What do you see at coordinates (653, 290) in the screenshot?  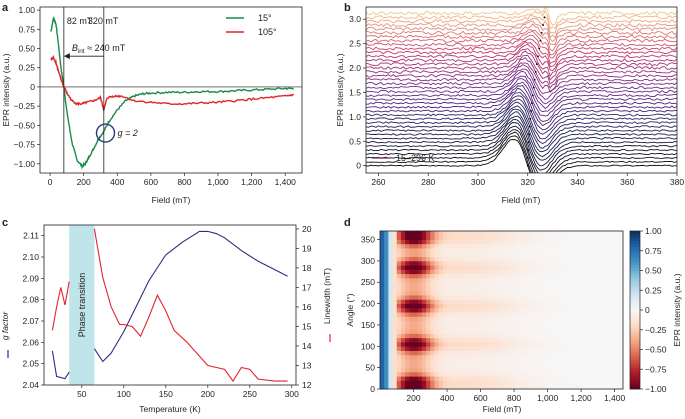 I see `colorbar-tick-label: 0.25` at bounding box center [653, 290].